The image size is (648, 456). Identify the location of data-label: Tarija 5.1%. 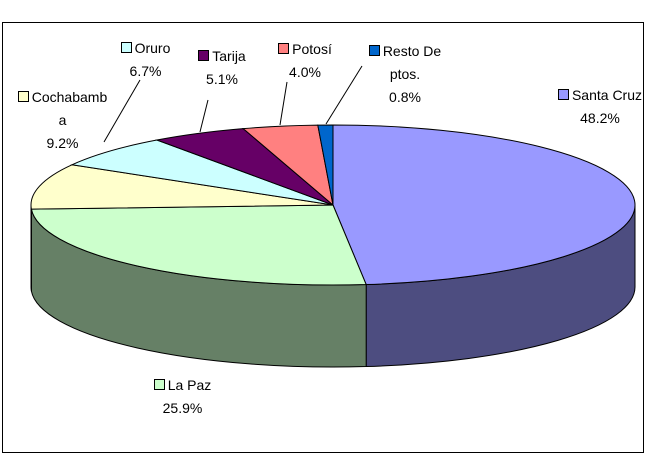
(222, 68).